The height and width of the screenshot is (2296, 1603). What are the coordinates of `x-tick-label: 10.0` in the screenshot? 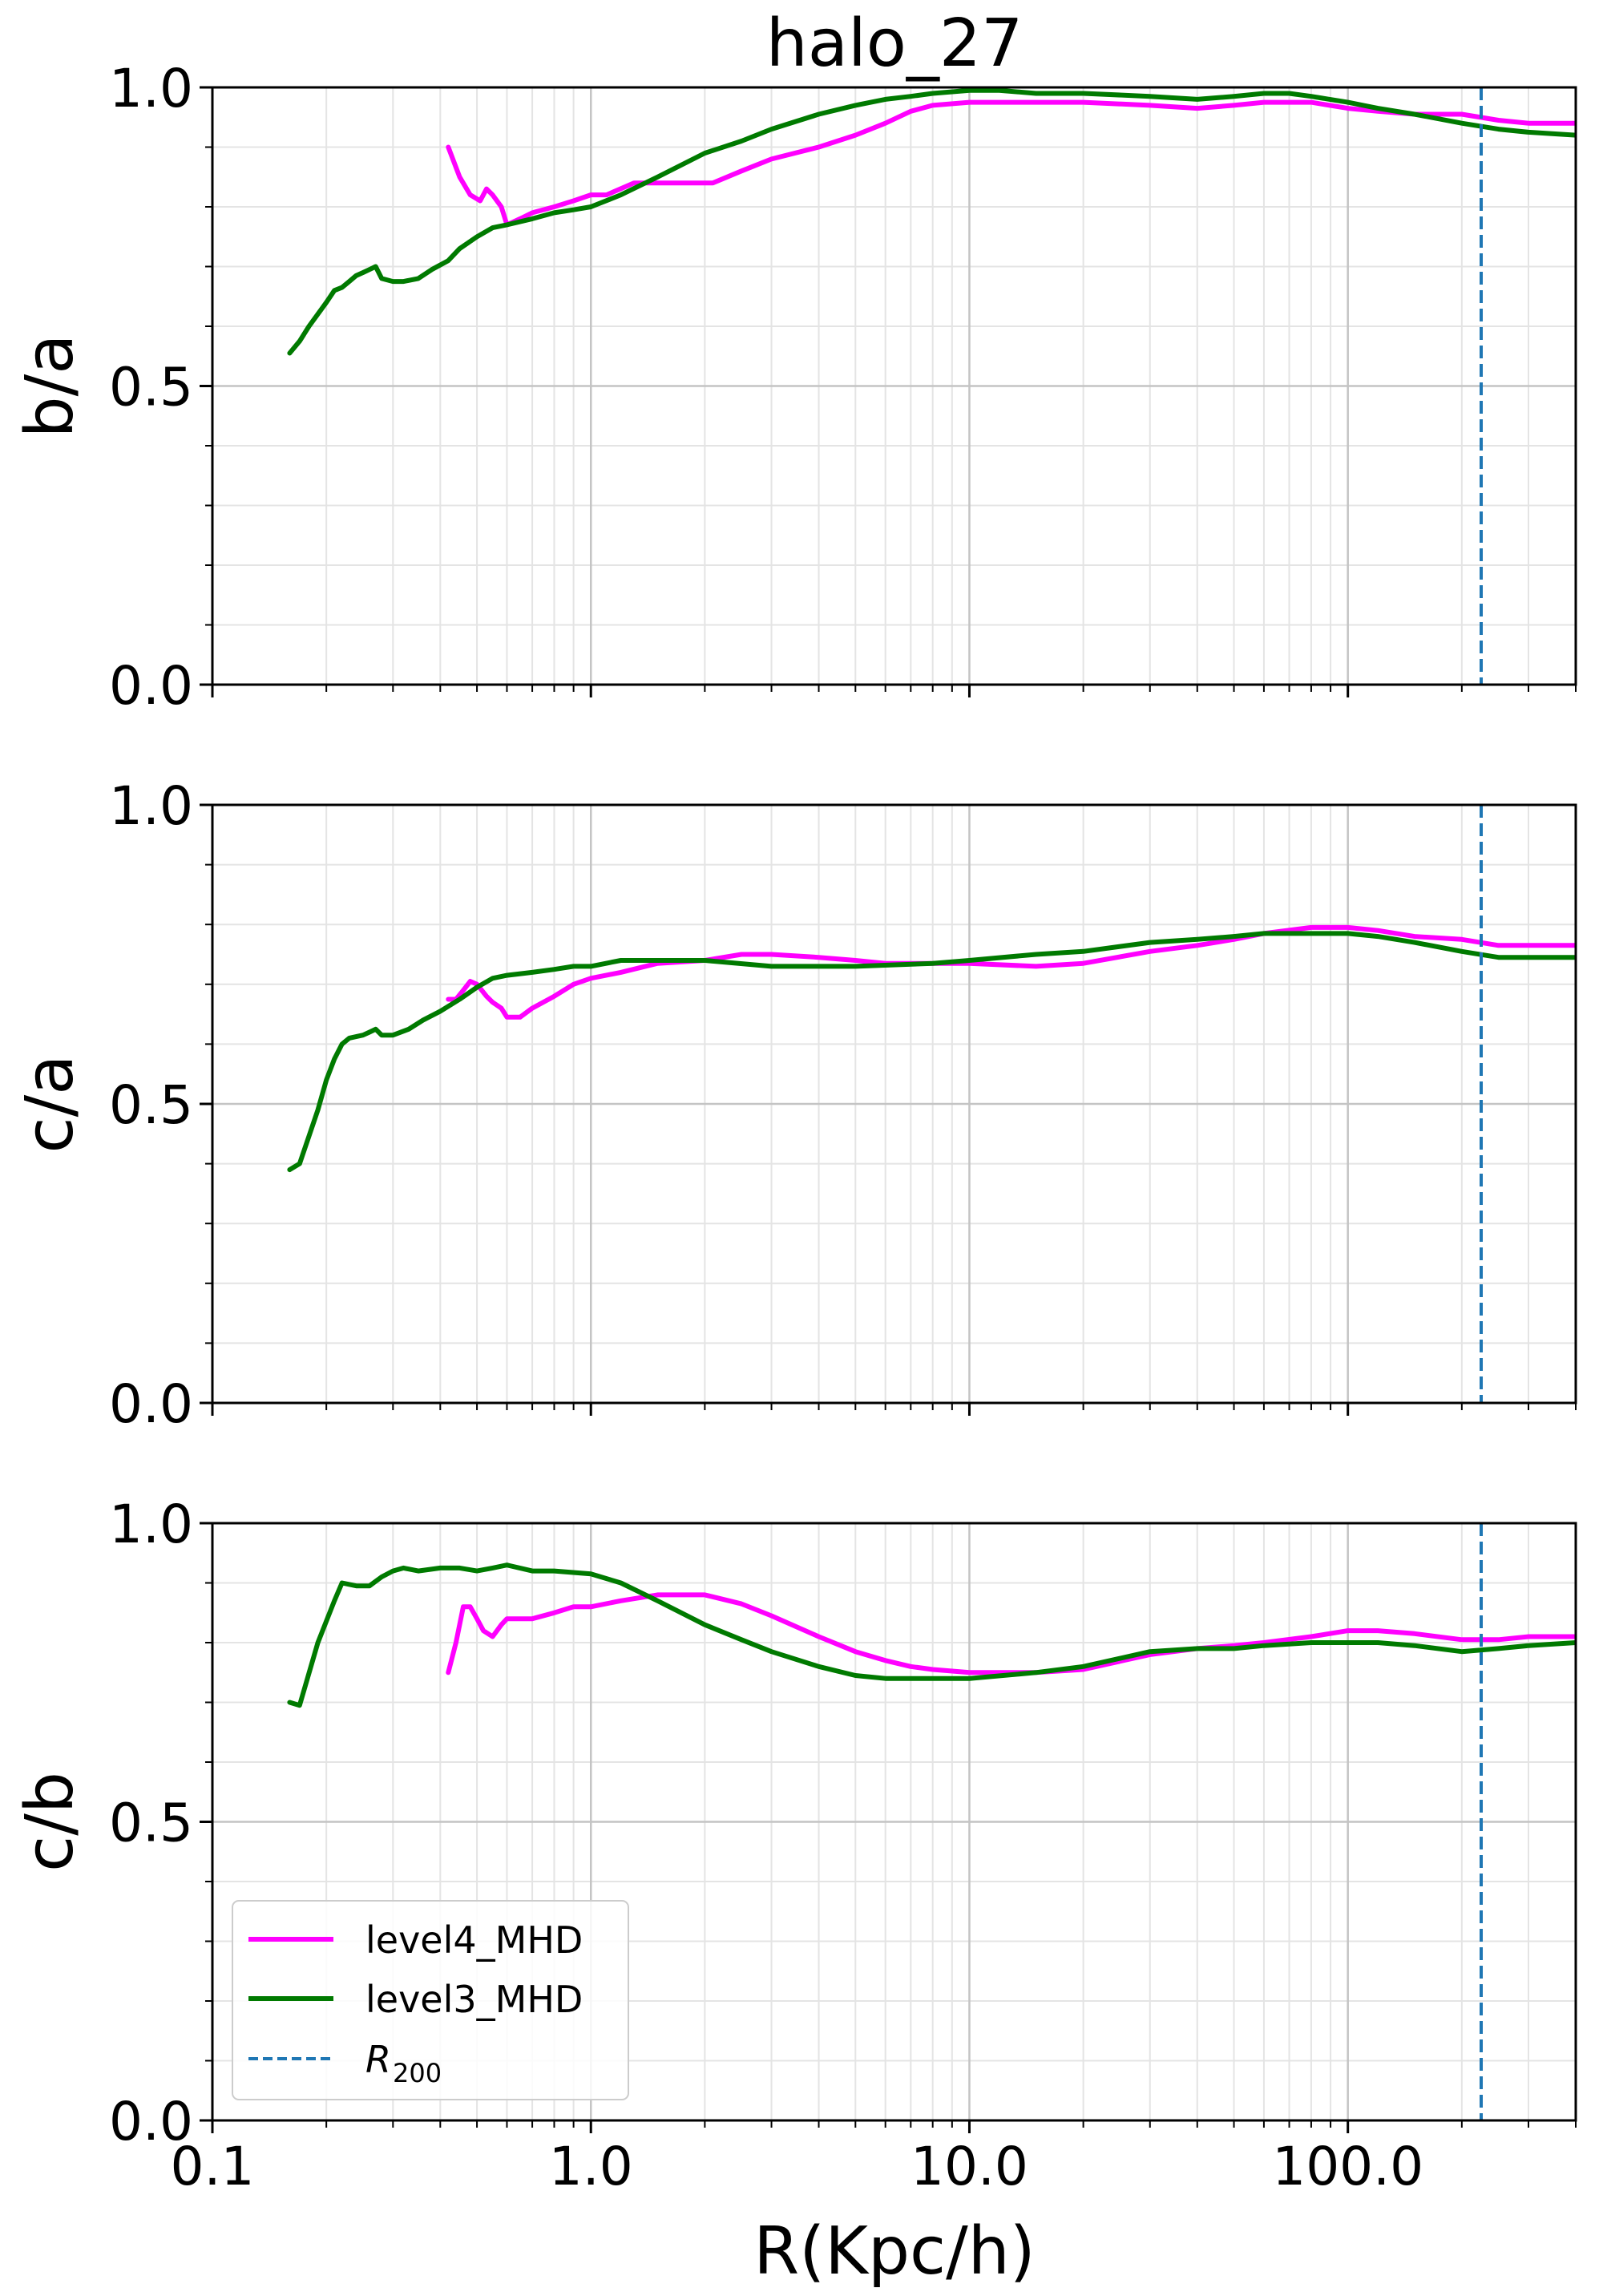 It's located at (969, 2166).